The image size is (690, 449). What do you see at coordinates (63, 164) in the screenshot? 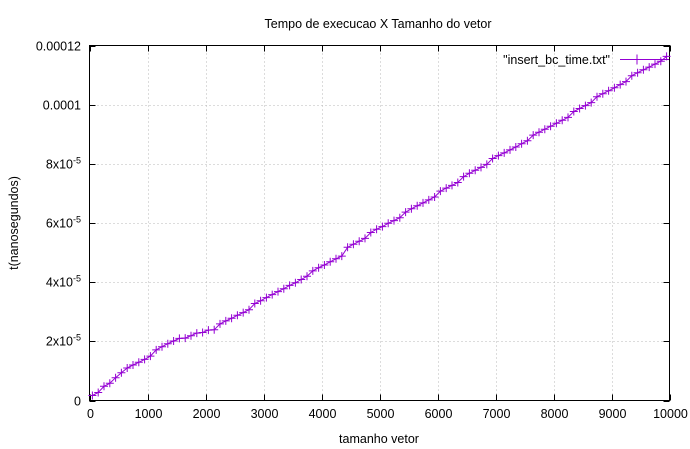
I see `y-tick-label: 8x10⁻⁵` at bounding box center [63, 164].